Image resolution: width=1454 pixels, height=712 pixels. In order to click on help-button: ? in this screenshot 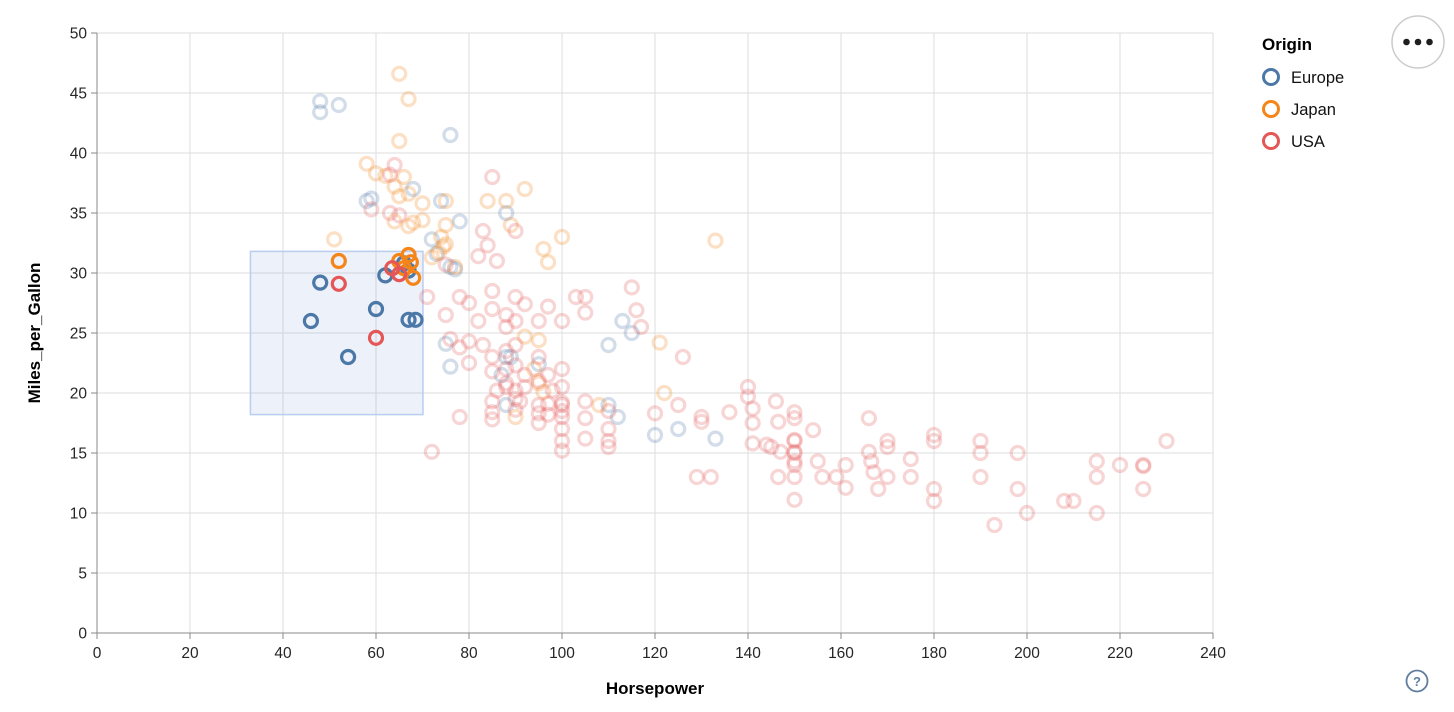, I will do `click(1417, 681)`.